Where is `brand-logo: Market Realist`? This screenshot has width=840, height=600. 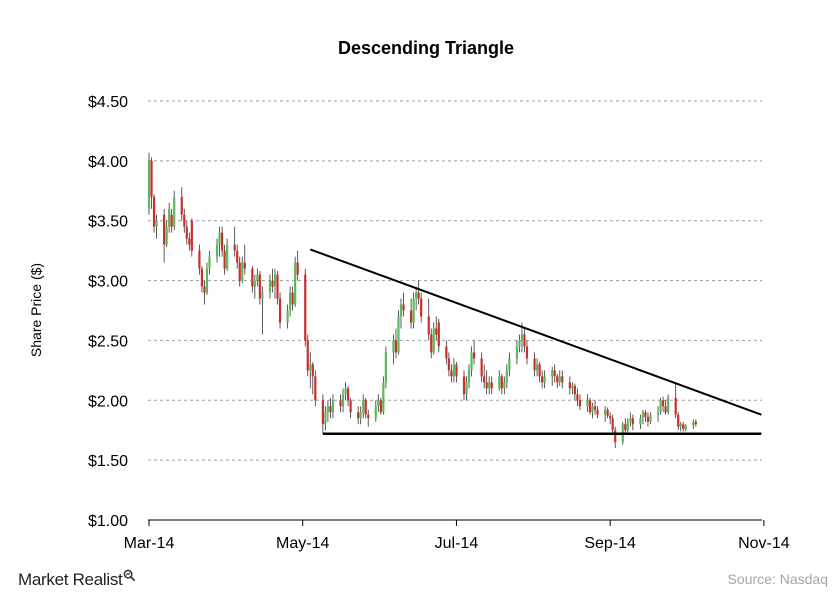
brand-logo: Market Realist is located at coordinates (77, 579).